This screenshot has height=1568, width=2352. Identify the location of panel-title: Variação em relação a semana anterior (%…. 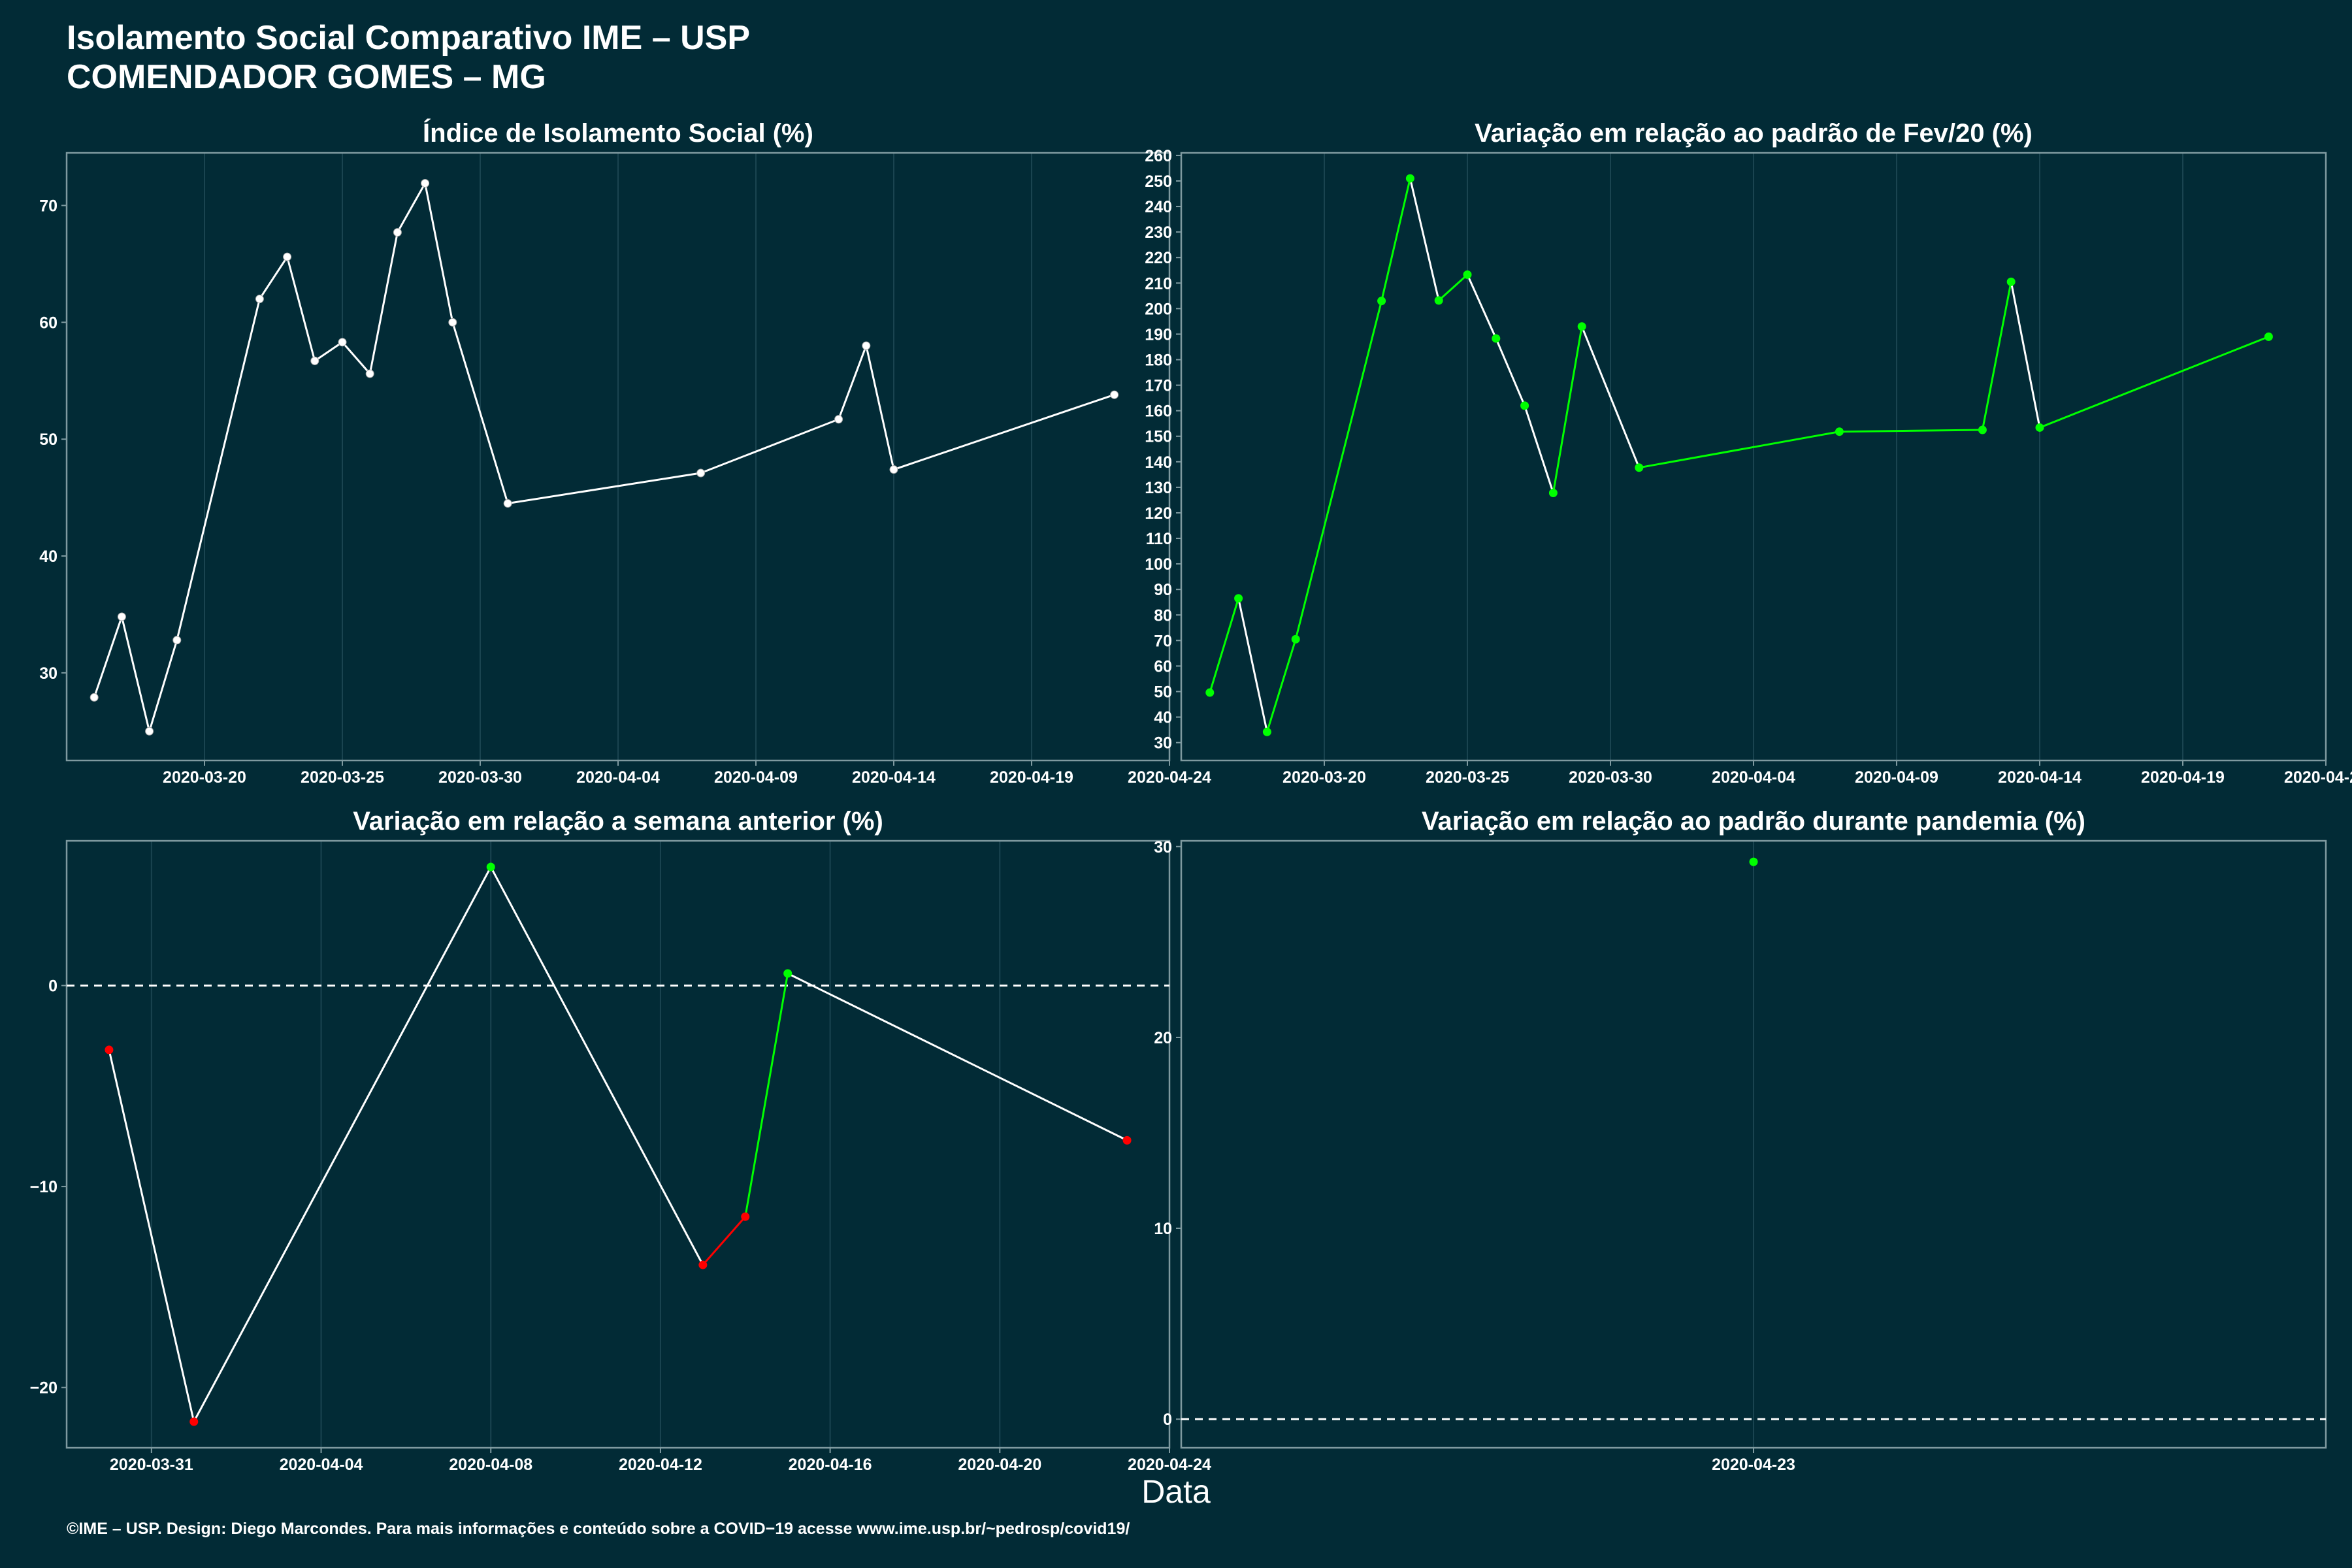
(618, 821).